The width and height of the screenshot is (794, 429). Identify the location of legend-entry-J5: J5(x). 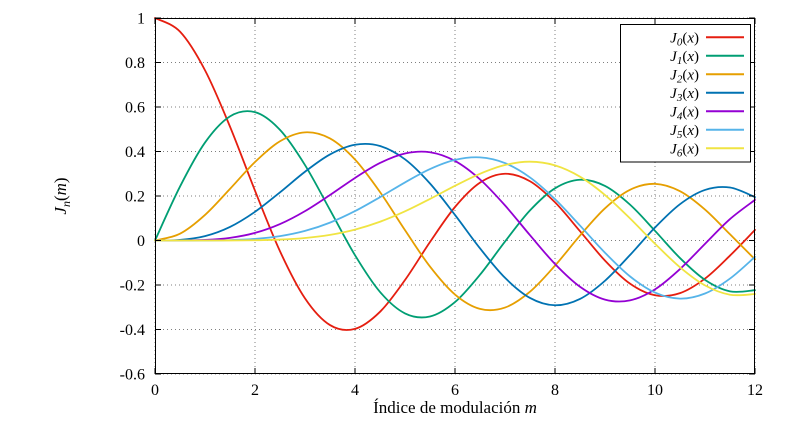
(707, 132).